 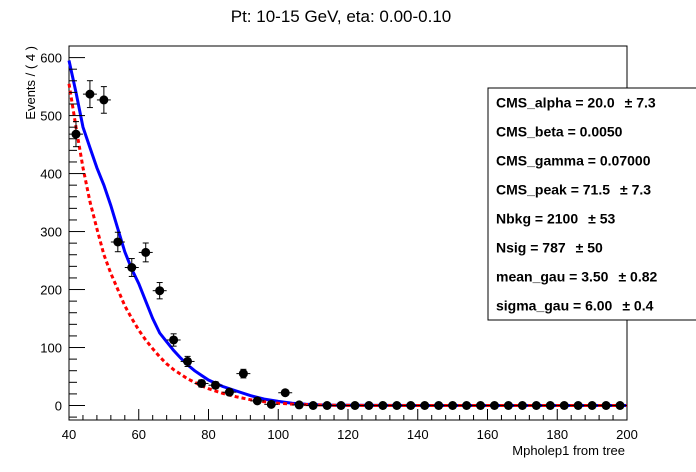 I want to click on stat-value: 71.5, so click(x=596, y=190).